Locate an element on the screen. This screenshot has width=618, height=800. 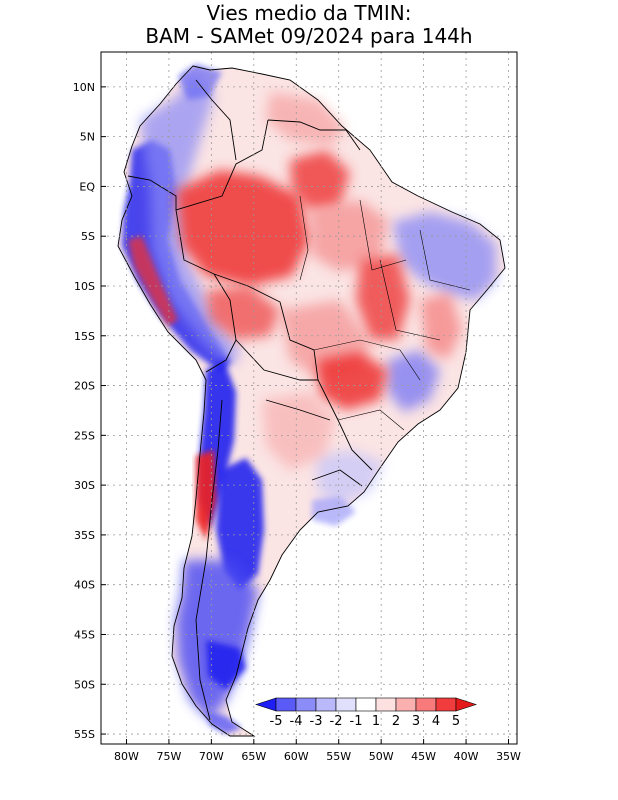
lat-tick-label: 5S is located at coordinates (88, 236).